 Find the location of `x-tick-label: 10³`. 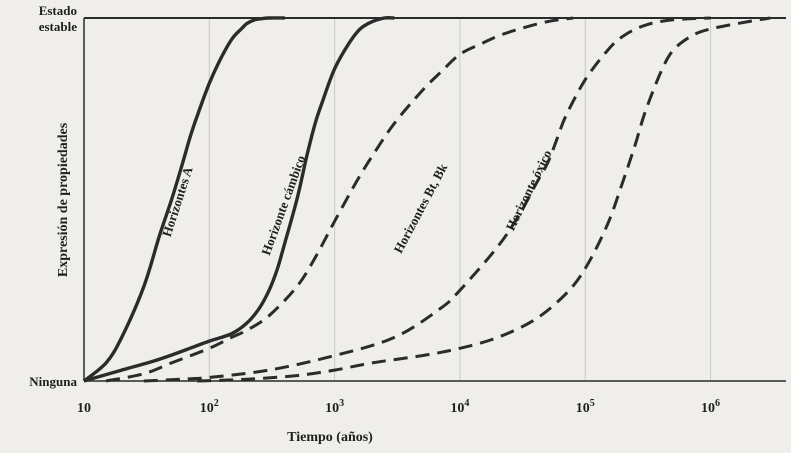

x-tick-label: 10³ is located at coordinates (334, 407).